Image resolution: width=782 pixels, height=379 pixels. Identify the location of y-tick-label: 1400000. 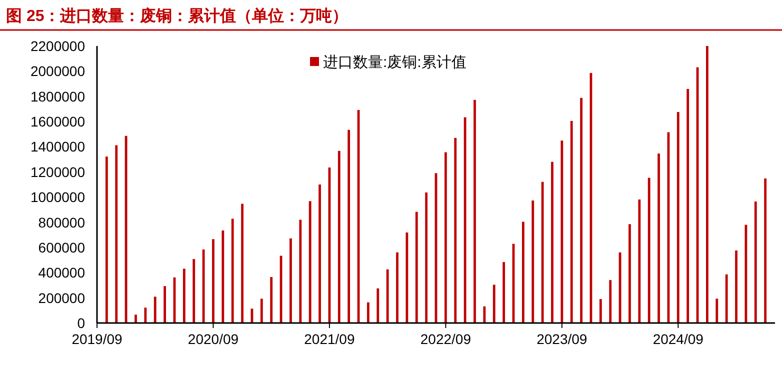
(58, 146).